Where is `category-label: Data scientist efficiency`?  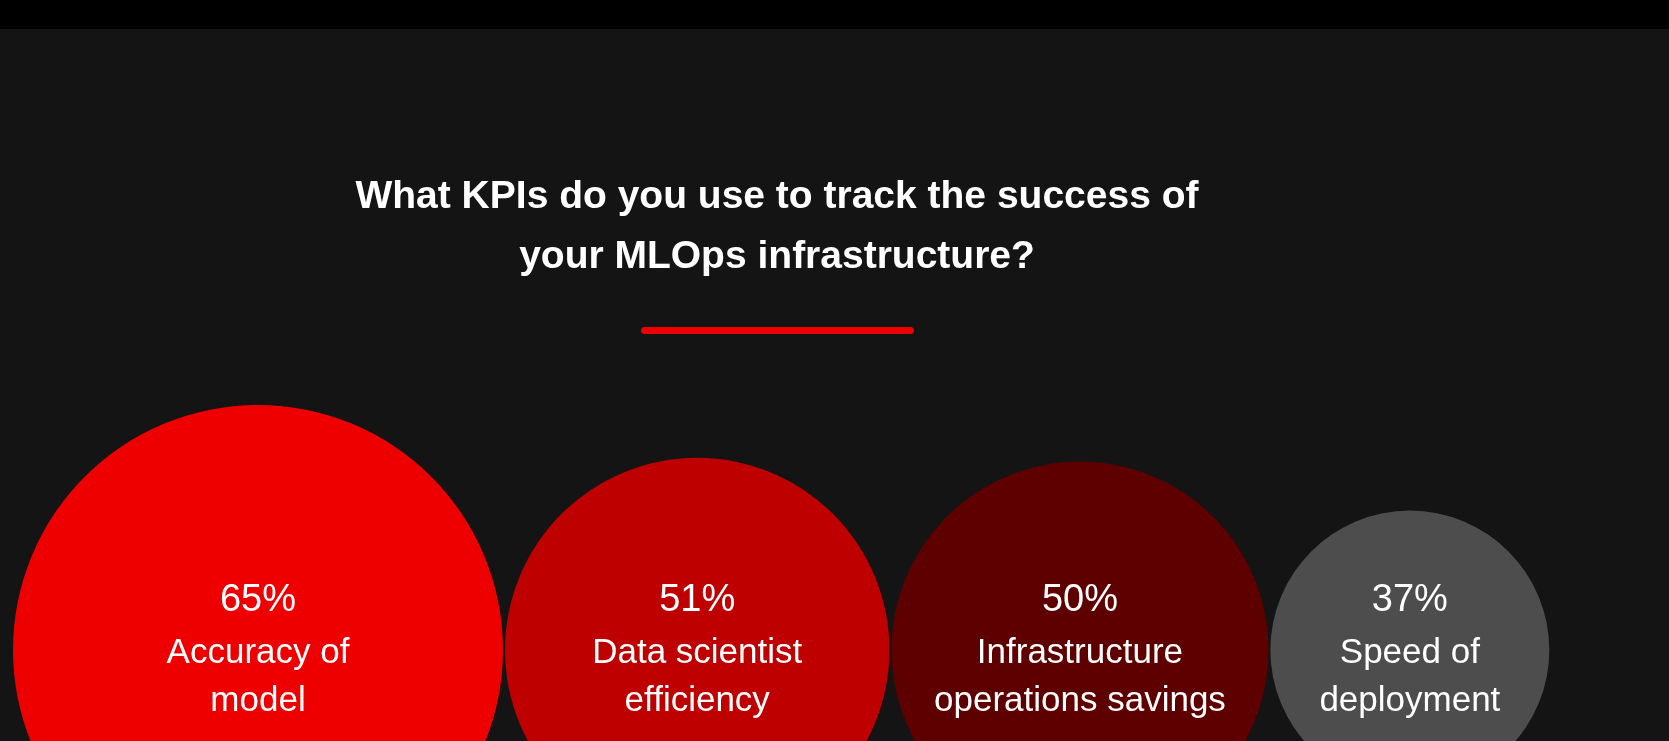 category-label: Data scientist efficiency is located at coordinates (697, 674).